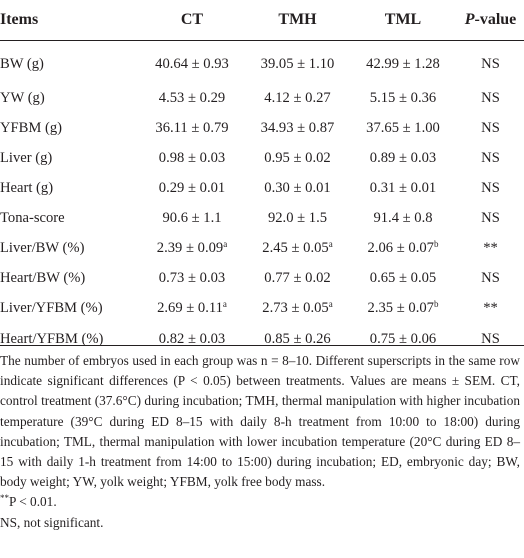 The image size is (524, 558). I want to click on cell-item: BW (g), so click(69, 62).